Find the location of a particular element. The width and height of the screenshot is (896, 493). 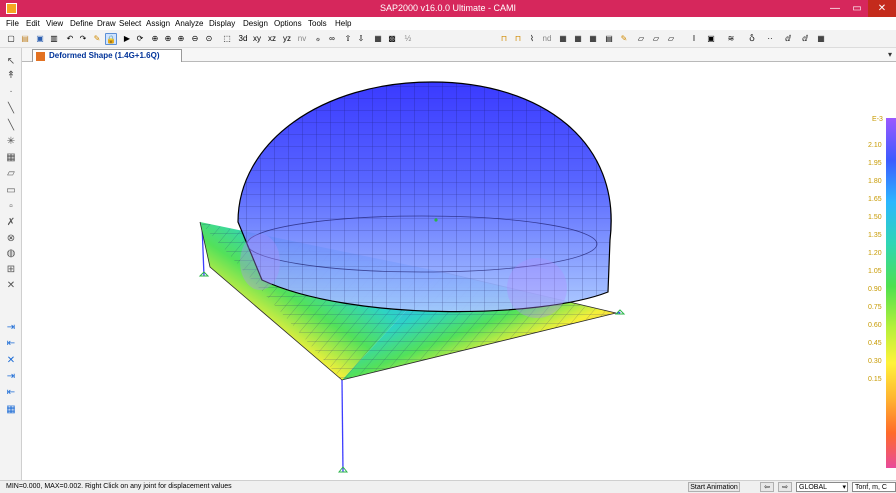

assign-ps-icon: ⅆ is located at coordinates (788, 38).